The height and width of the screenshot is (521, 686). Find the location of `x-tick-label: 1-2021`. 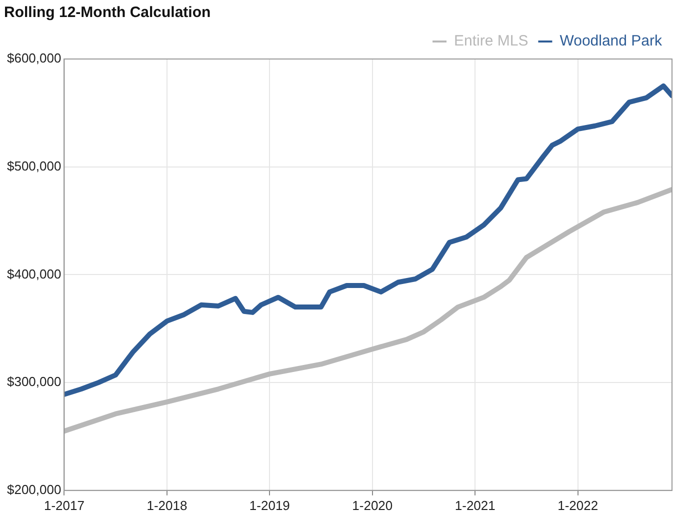

x-tick-label: 1-2021 is located at coordinates (475, 505).